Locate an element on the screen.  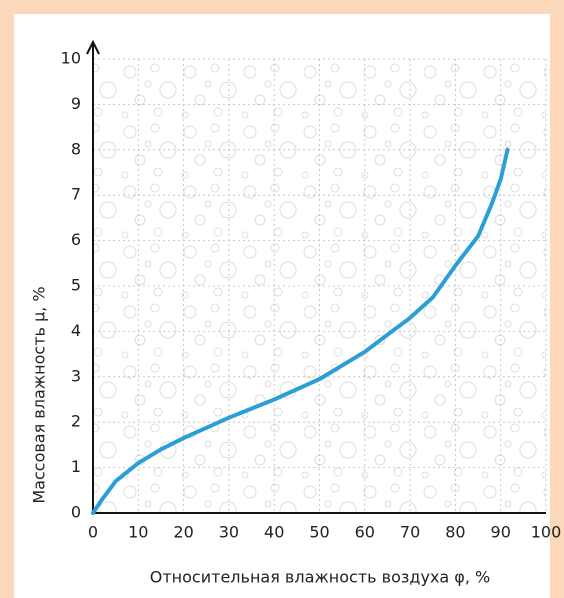
y-tick-label: 9 is located at coordinates (76, 103).